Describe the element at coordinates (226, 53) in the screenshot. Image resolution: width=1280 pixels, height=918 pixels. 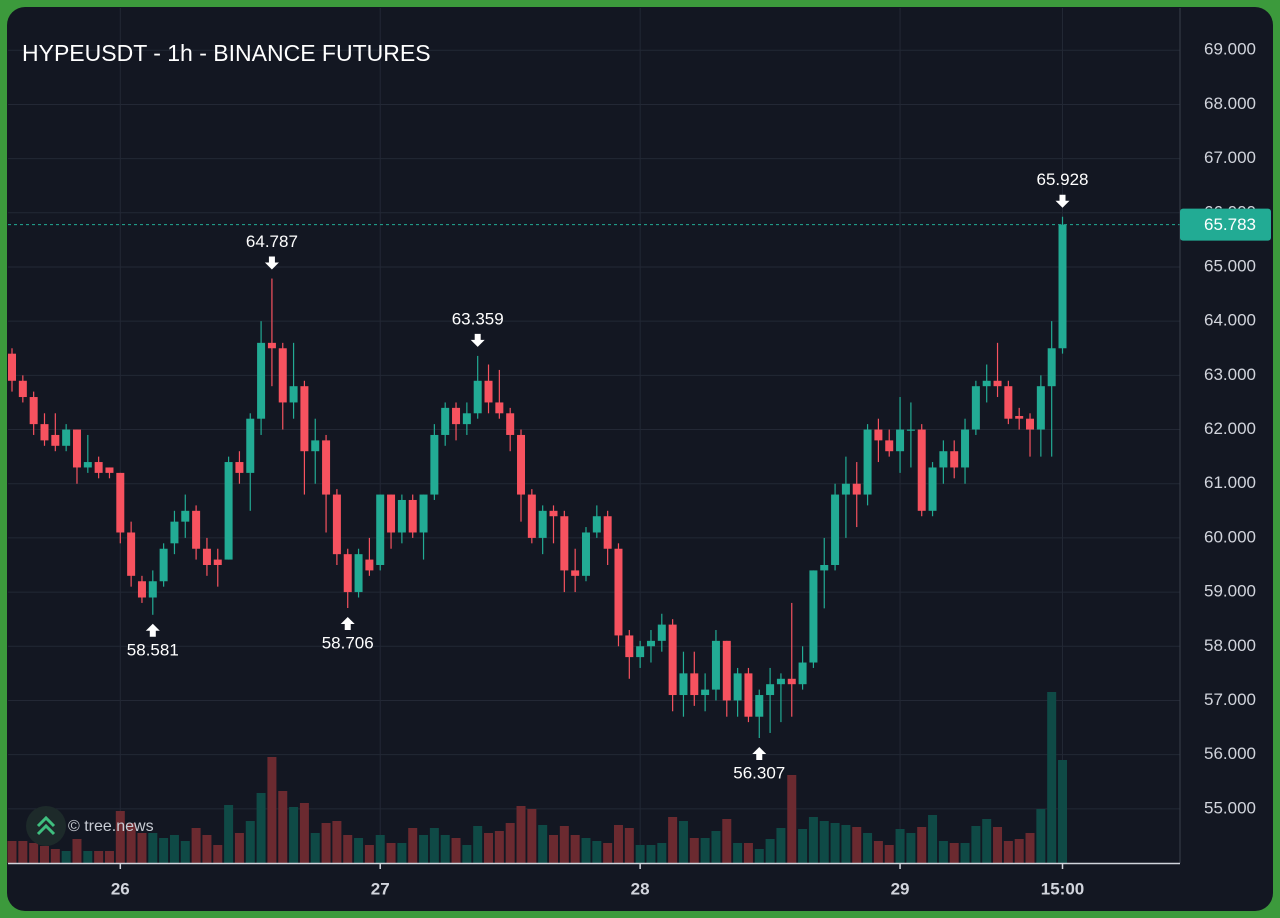
I see `chart-title: HYPEUSDT - 1h - BINANCE FUTURES` at that location.